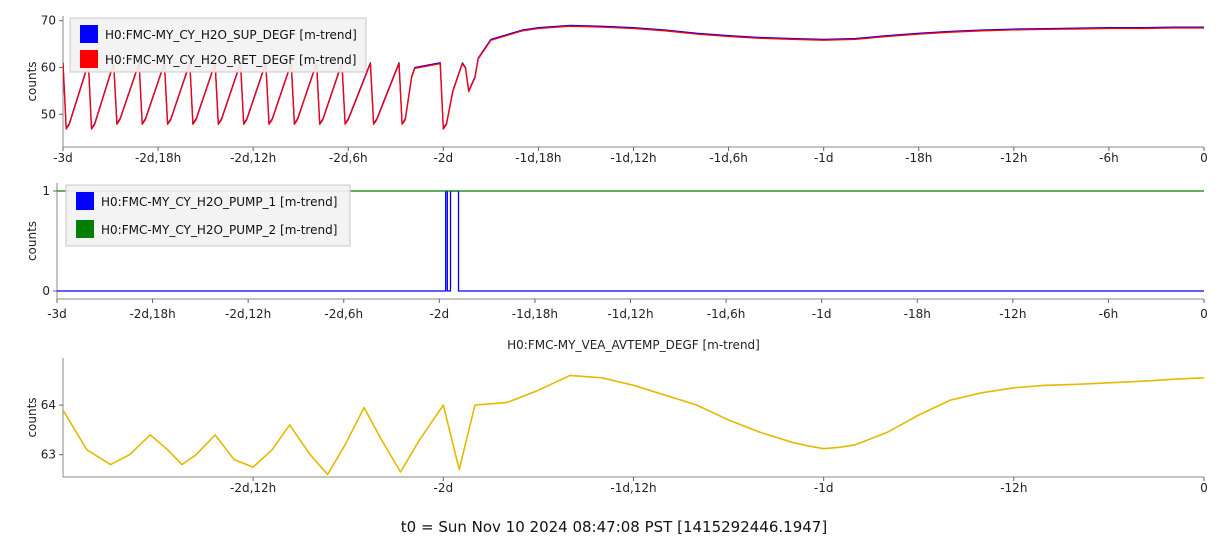  What do you see at coordinates (230, 60) in the screenshot?
I see `legend-entry: H0:FMC-MY_CY_H2O_RET_DEGF [m-trend]` at bounding box center [230, 60].